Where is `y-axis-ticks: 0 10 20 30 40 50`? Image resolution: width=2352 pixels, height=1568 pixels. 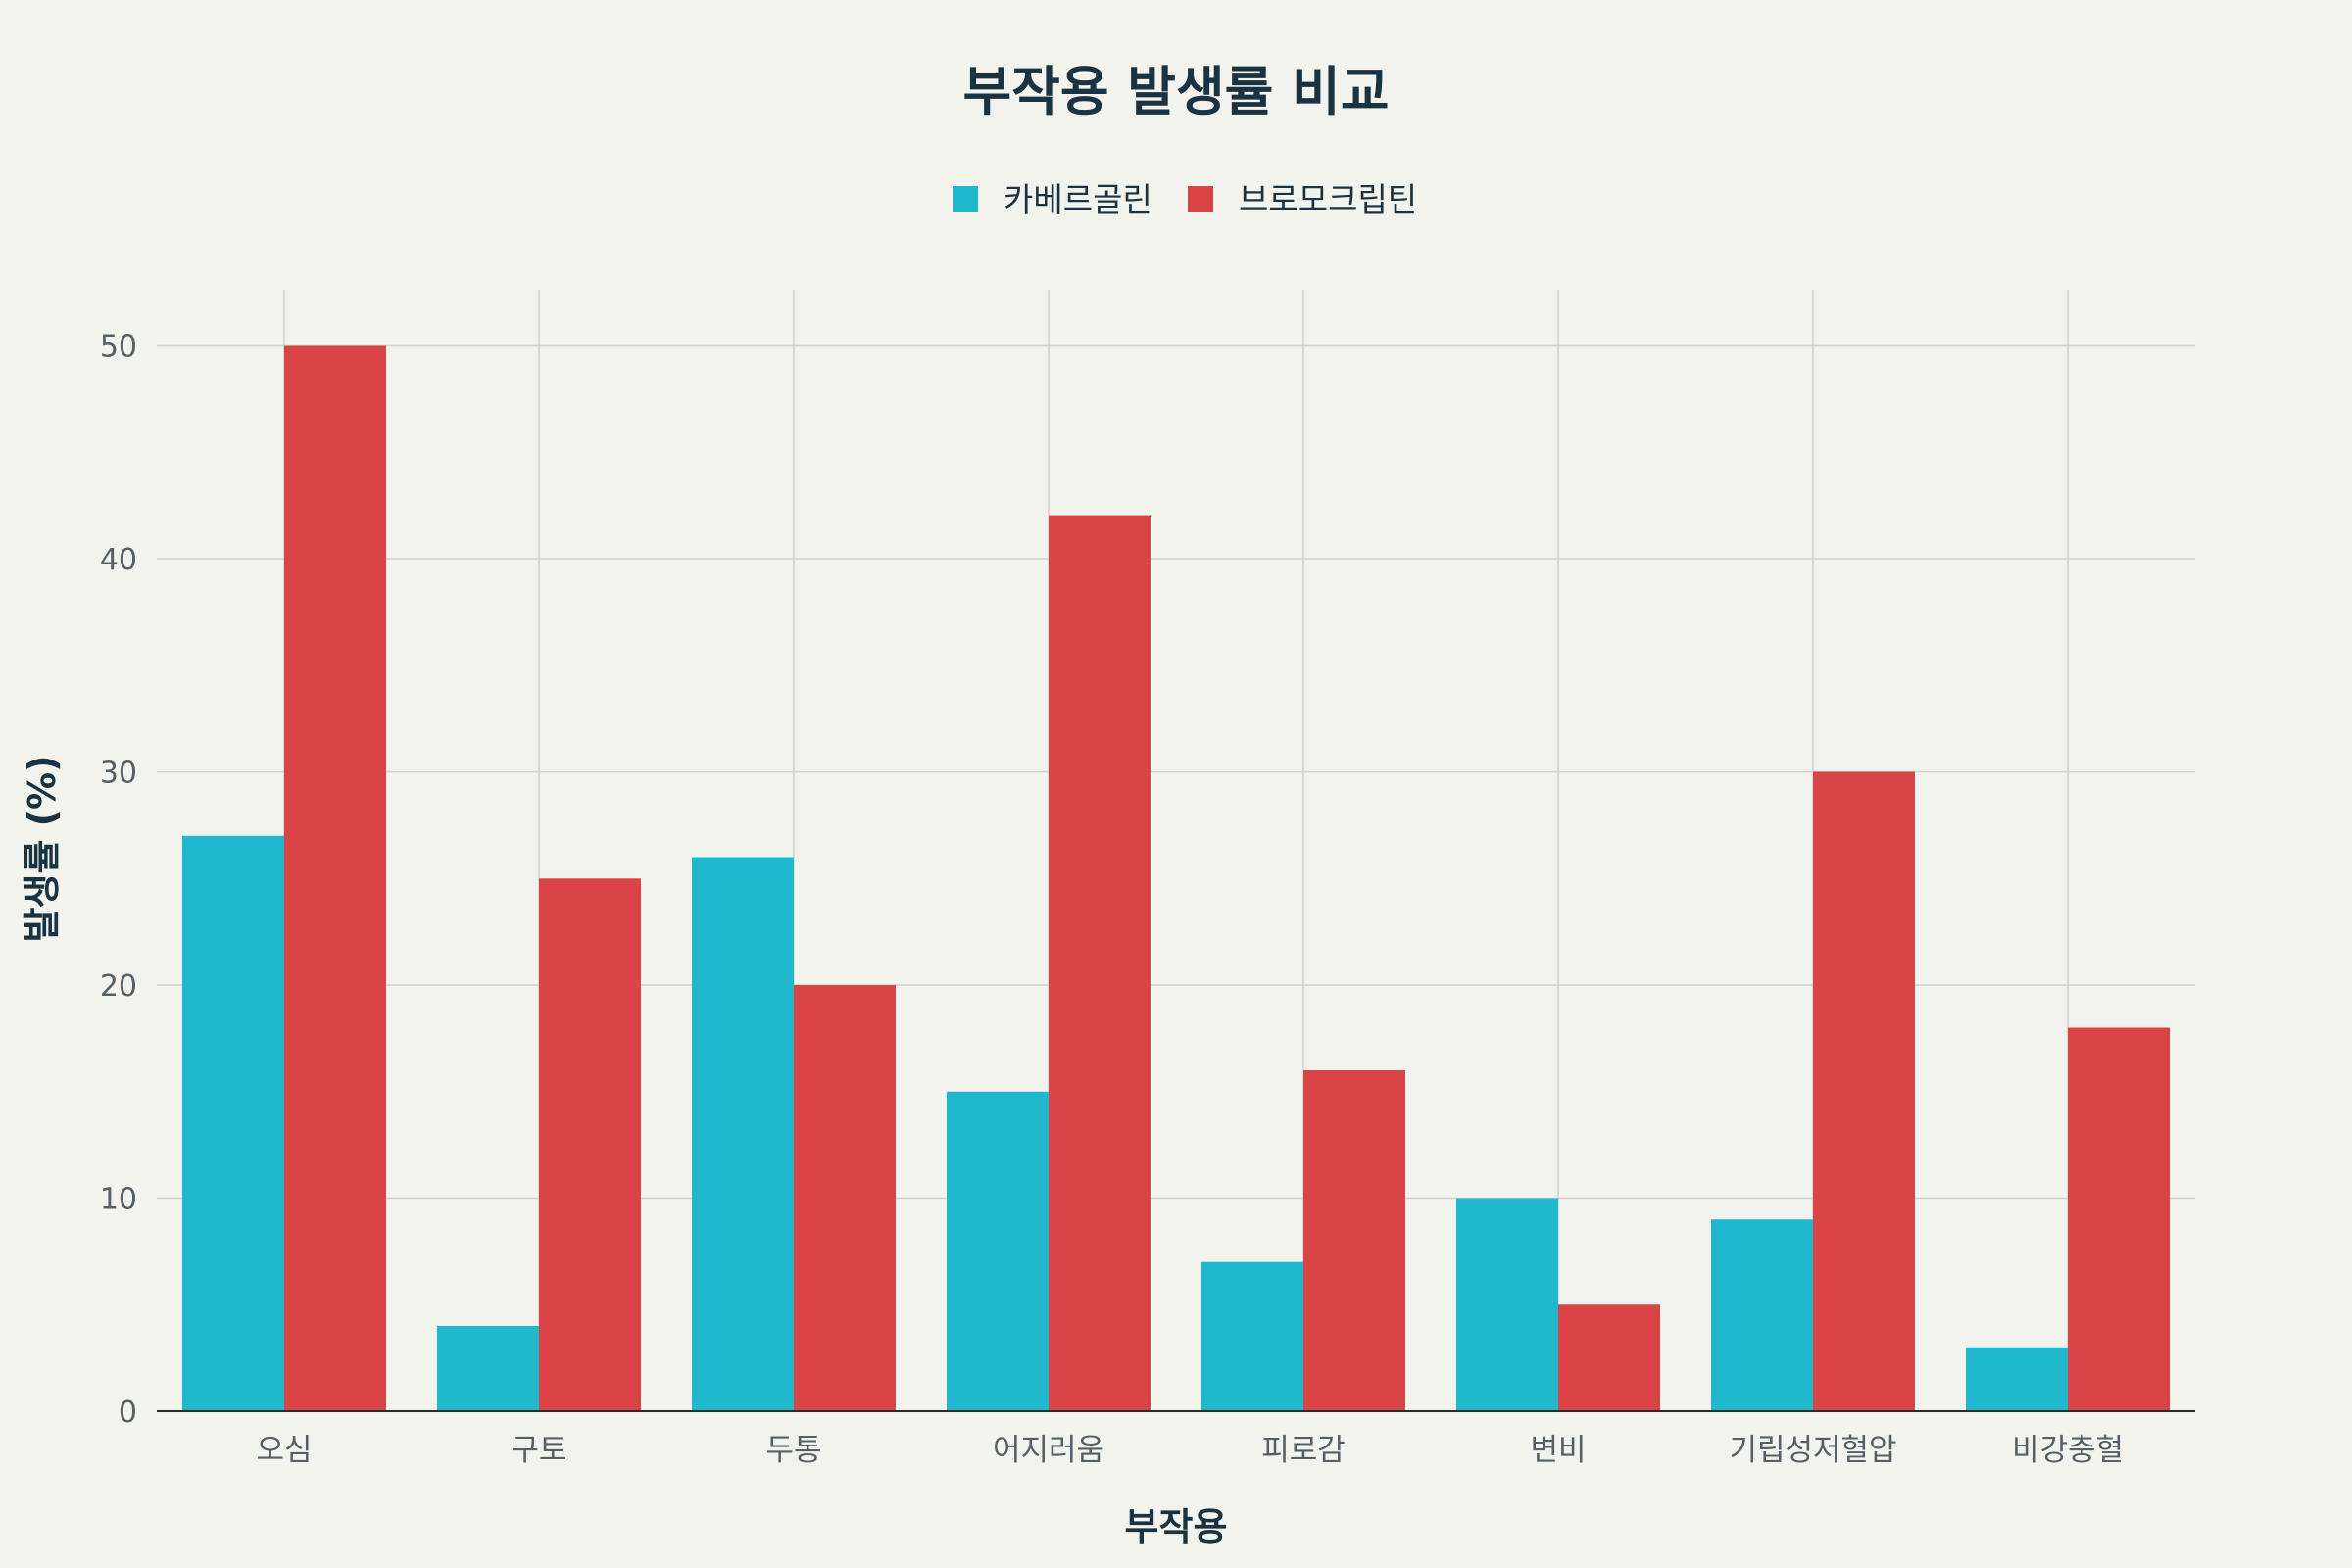 y-axis-ticks: 0 10 20 30 40 50 is located at coordinates (118, 880).